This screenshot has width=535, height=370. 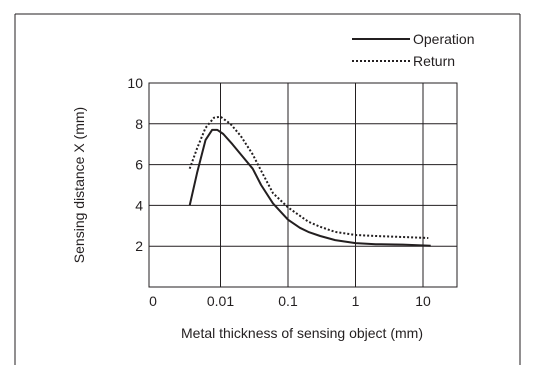 I want to click on x-axis-label: Metal thickness of sensing object (mm), so click(x=302, y=333).